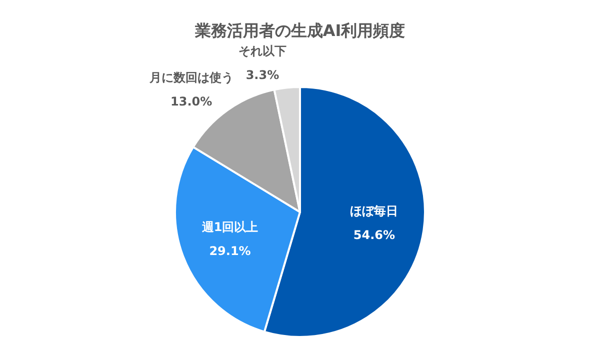 This screenshot has height=346, width=600. I want to click on slice-label: 週1回以上, so click(229, 227).